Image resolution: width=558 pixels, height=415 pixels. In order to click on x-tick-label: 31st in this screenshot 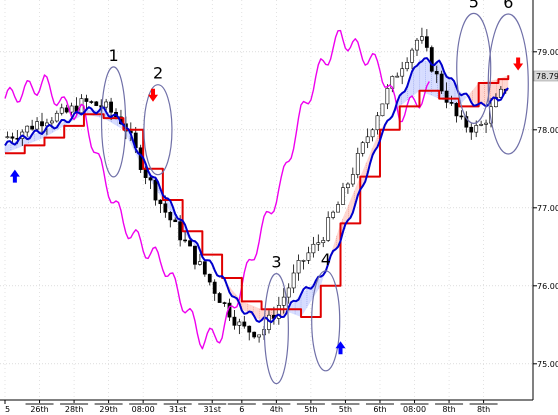, I will do `click(211, 409)`.